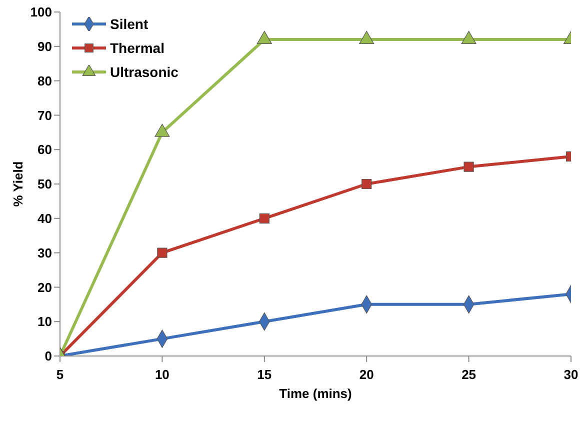 This screenshot has height=426, width=585. I want to click on y-tick-label: 50, so click(45, 184).